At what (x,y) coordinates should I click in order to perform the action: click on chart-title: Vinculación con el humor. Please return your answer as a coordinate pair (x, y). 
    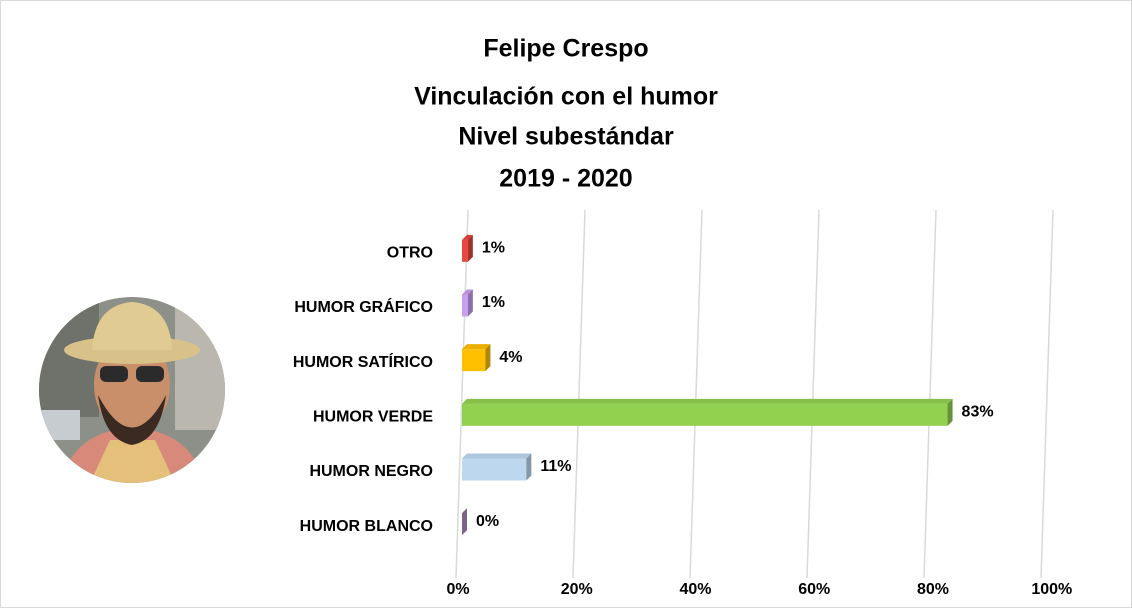
    Looking at the image, I should click on (566, 97).